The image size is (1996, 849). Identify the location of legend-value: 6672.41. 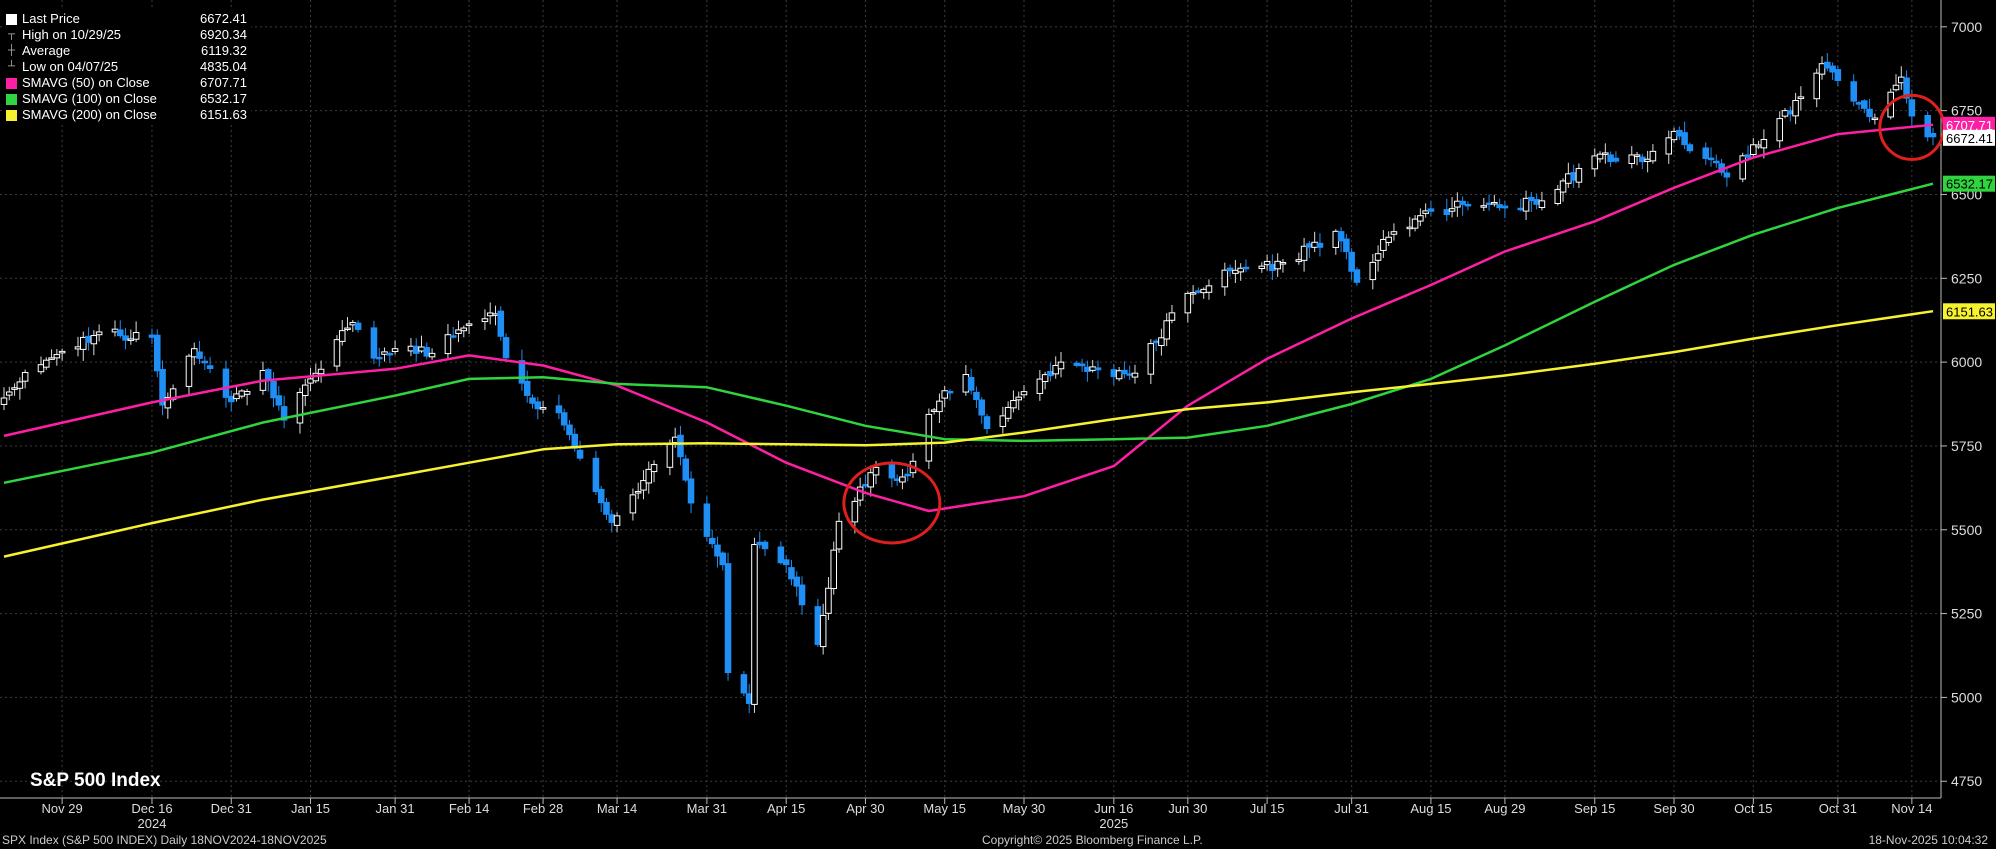
(223, 18).